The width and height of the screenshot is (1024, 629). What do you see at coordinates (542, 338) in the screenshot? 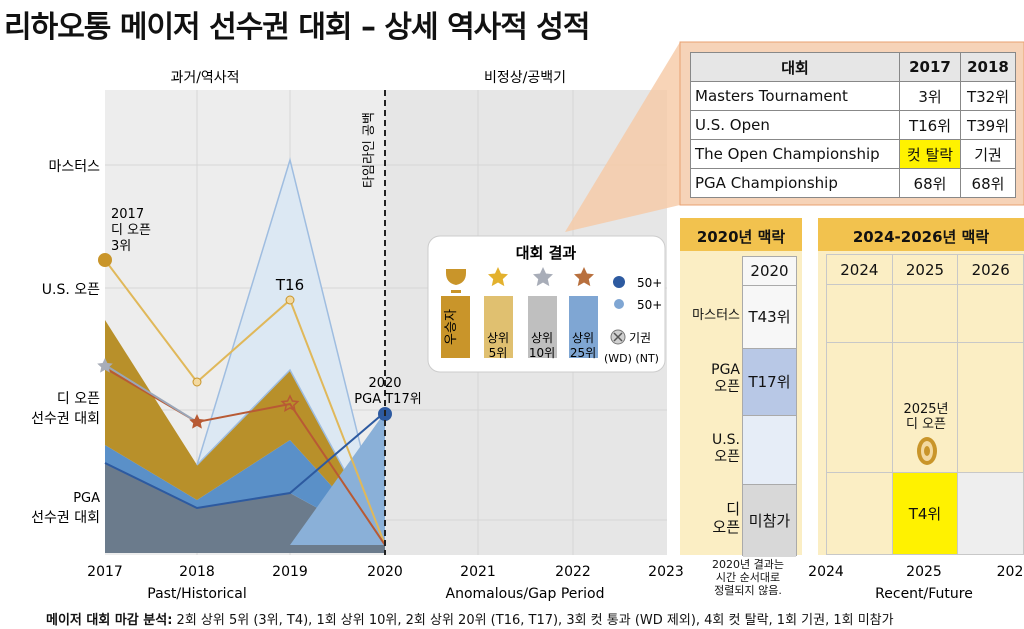
I see `legend-top10-a: 상위` at bounding box center [542, 338].